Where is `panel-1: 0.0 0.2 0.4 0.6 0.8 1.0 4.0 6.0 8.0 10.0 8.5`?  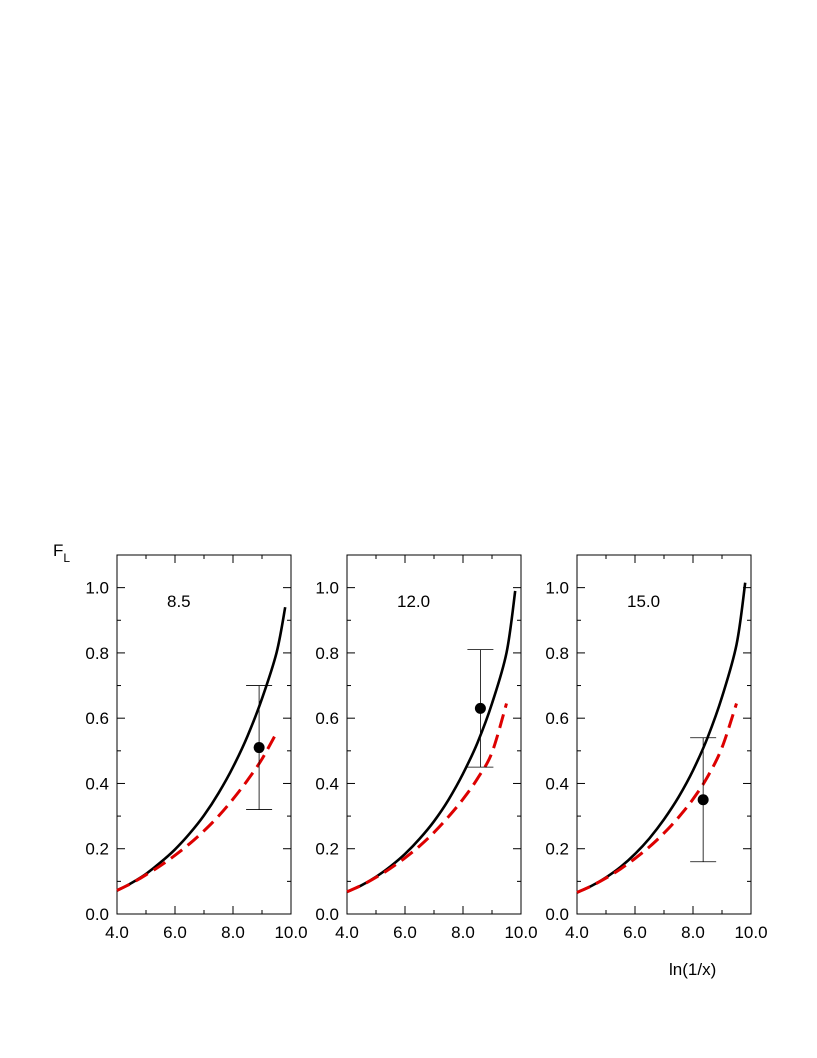 panel-1: 0.0 0.2 0.4 0.6 0.8 1.0 4.0 6.0 8.0 10.0 8.5 is located at coordinates (196, 748).